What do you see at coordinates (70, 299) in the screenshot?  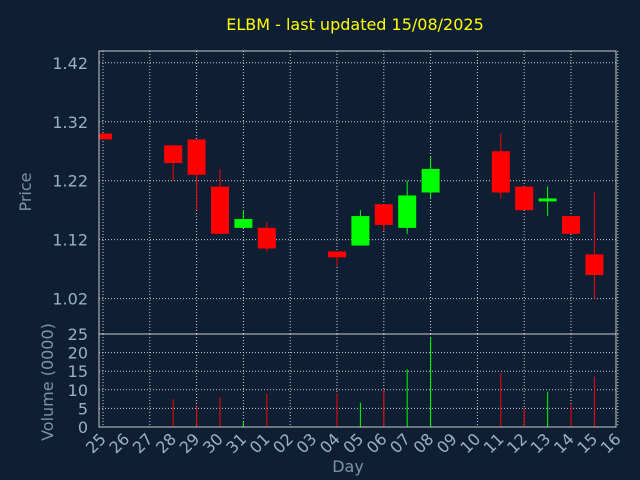 I see `price-tick-label: 1.02` at bounding box center [70, 299].